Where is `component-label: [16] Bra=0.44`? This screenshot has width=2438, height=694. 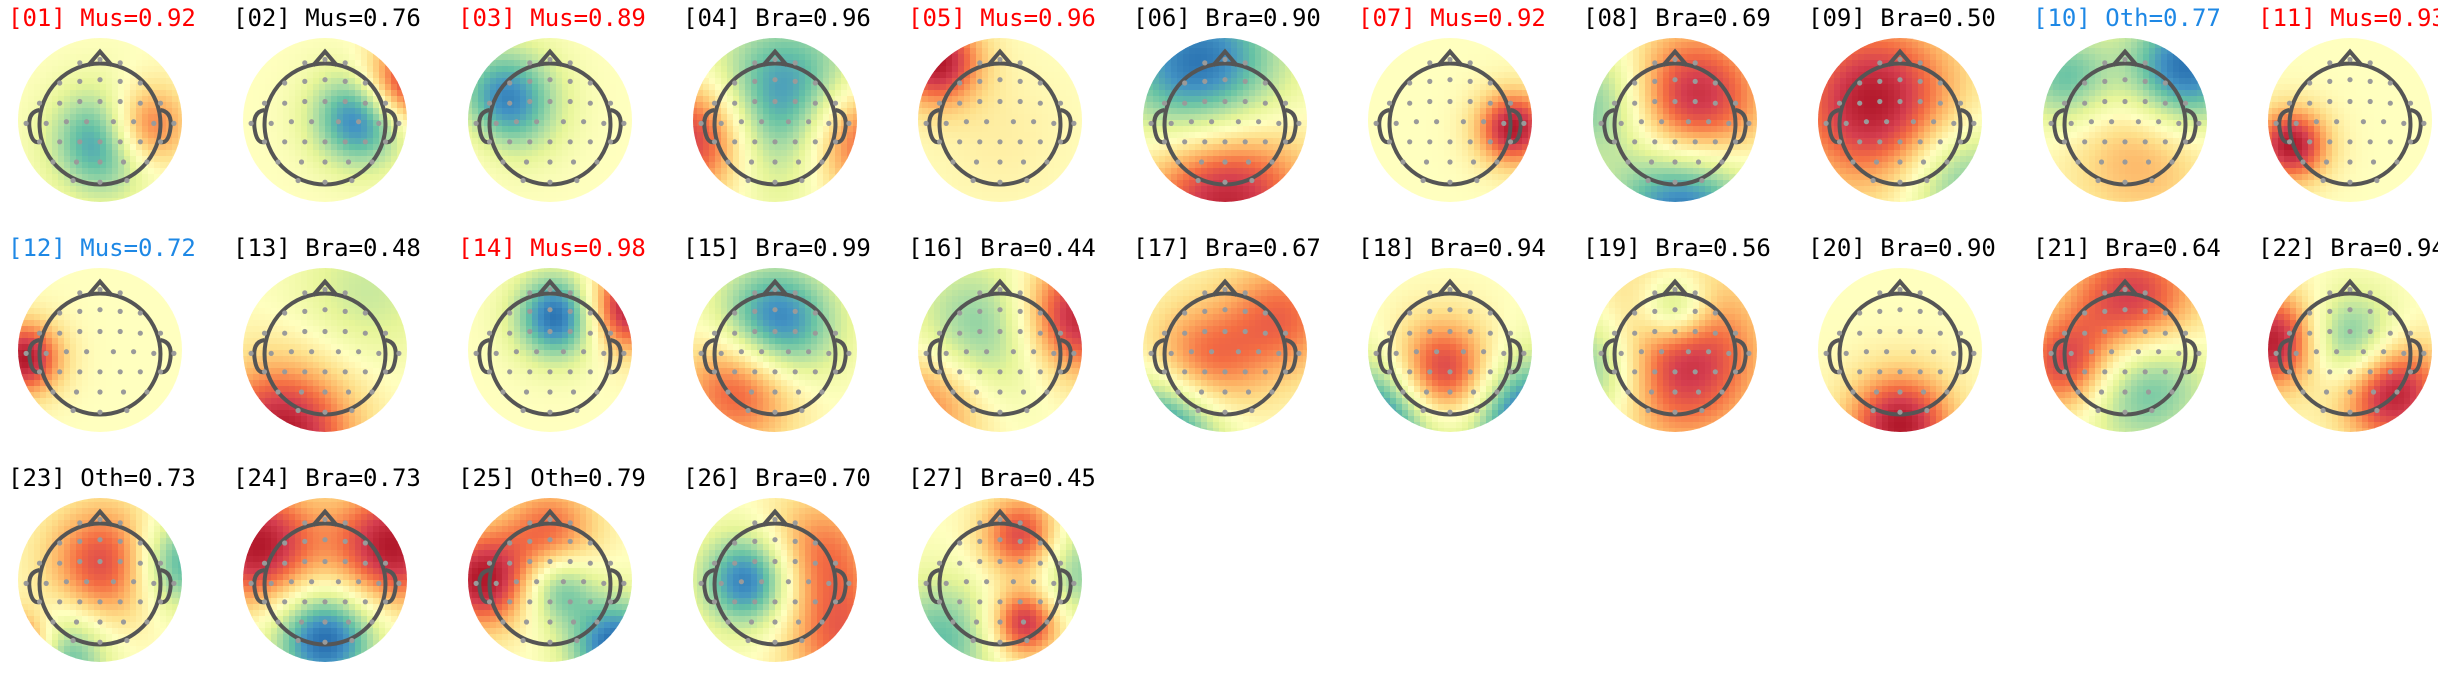 component-label: [16] Bra=0.44 is located at coordinates (1002, 248).